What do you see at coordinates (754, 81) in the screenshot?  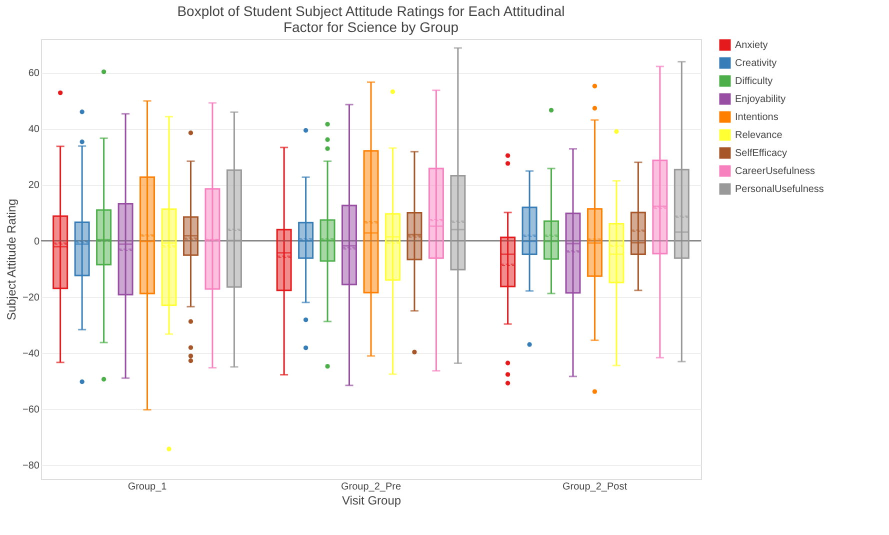 I see `legend-label: Difficulty` at bounding box center [754, 81].